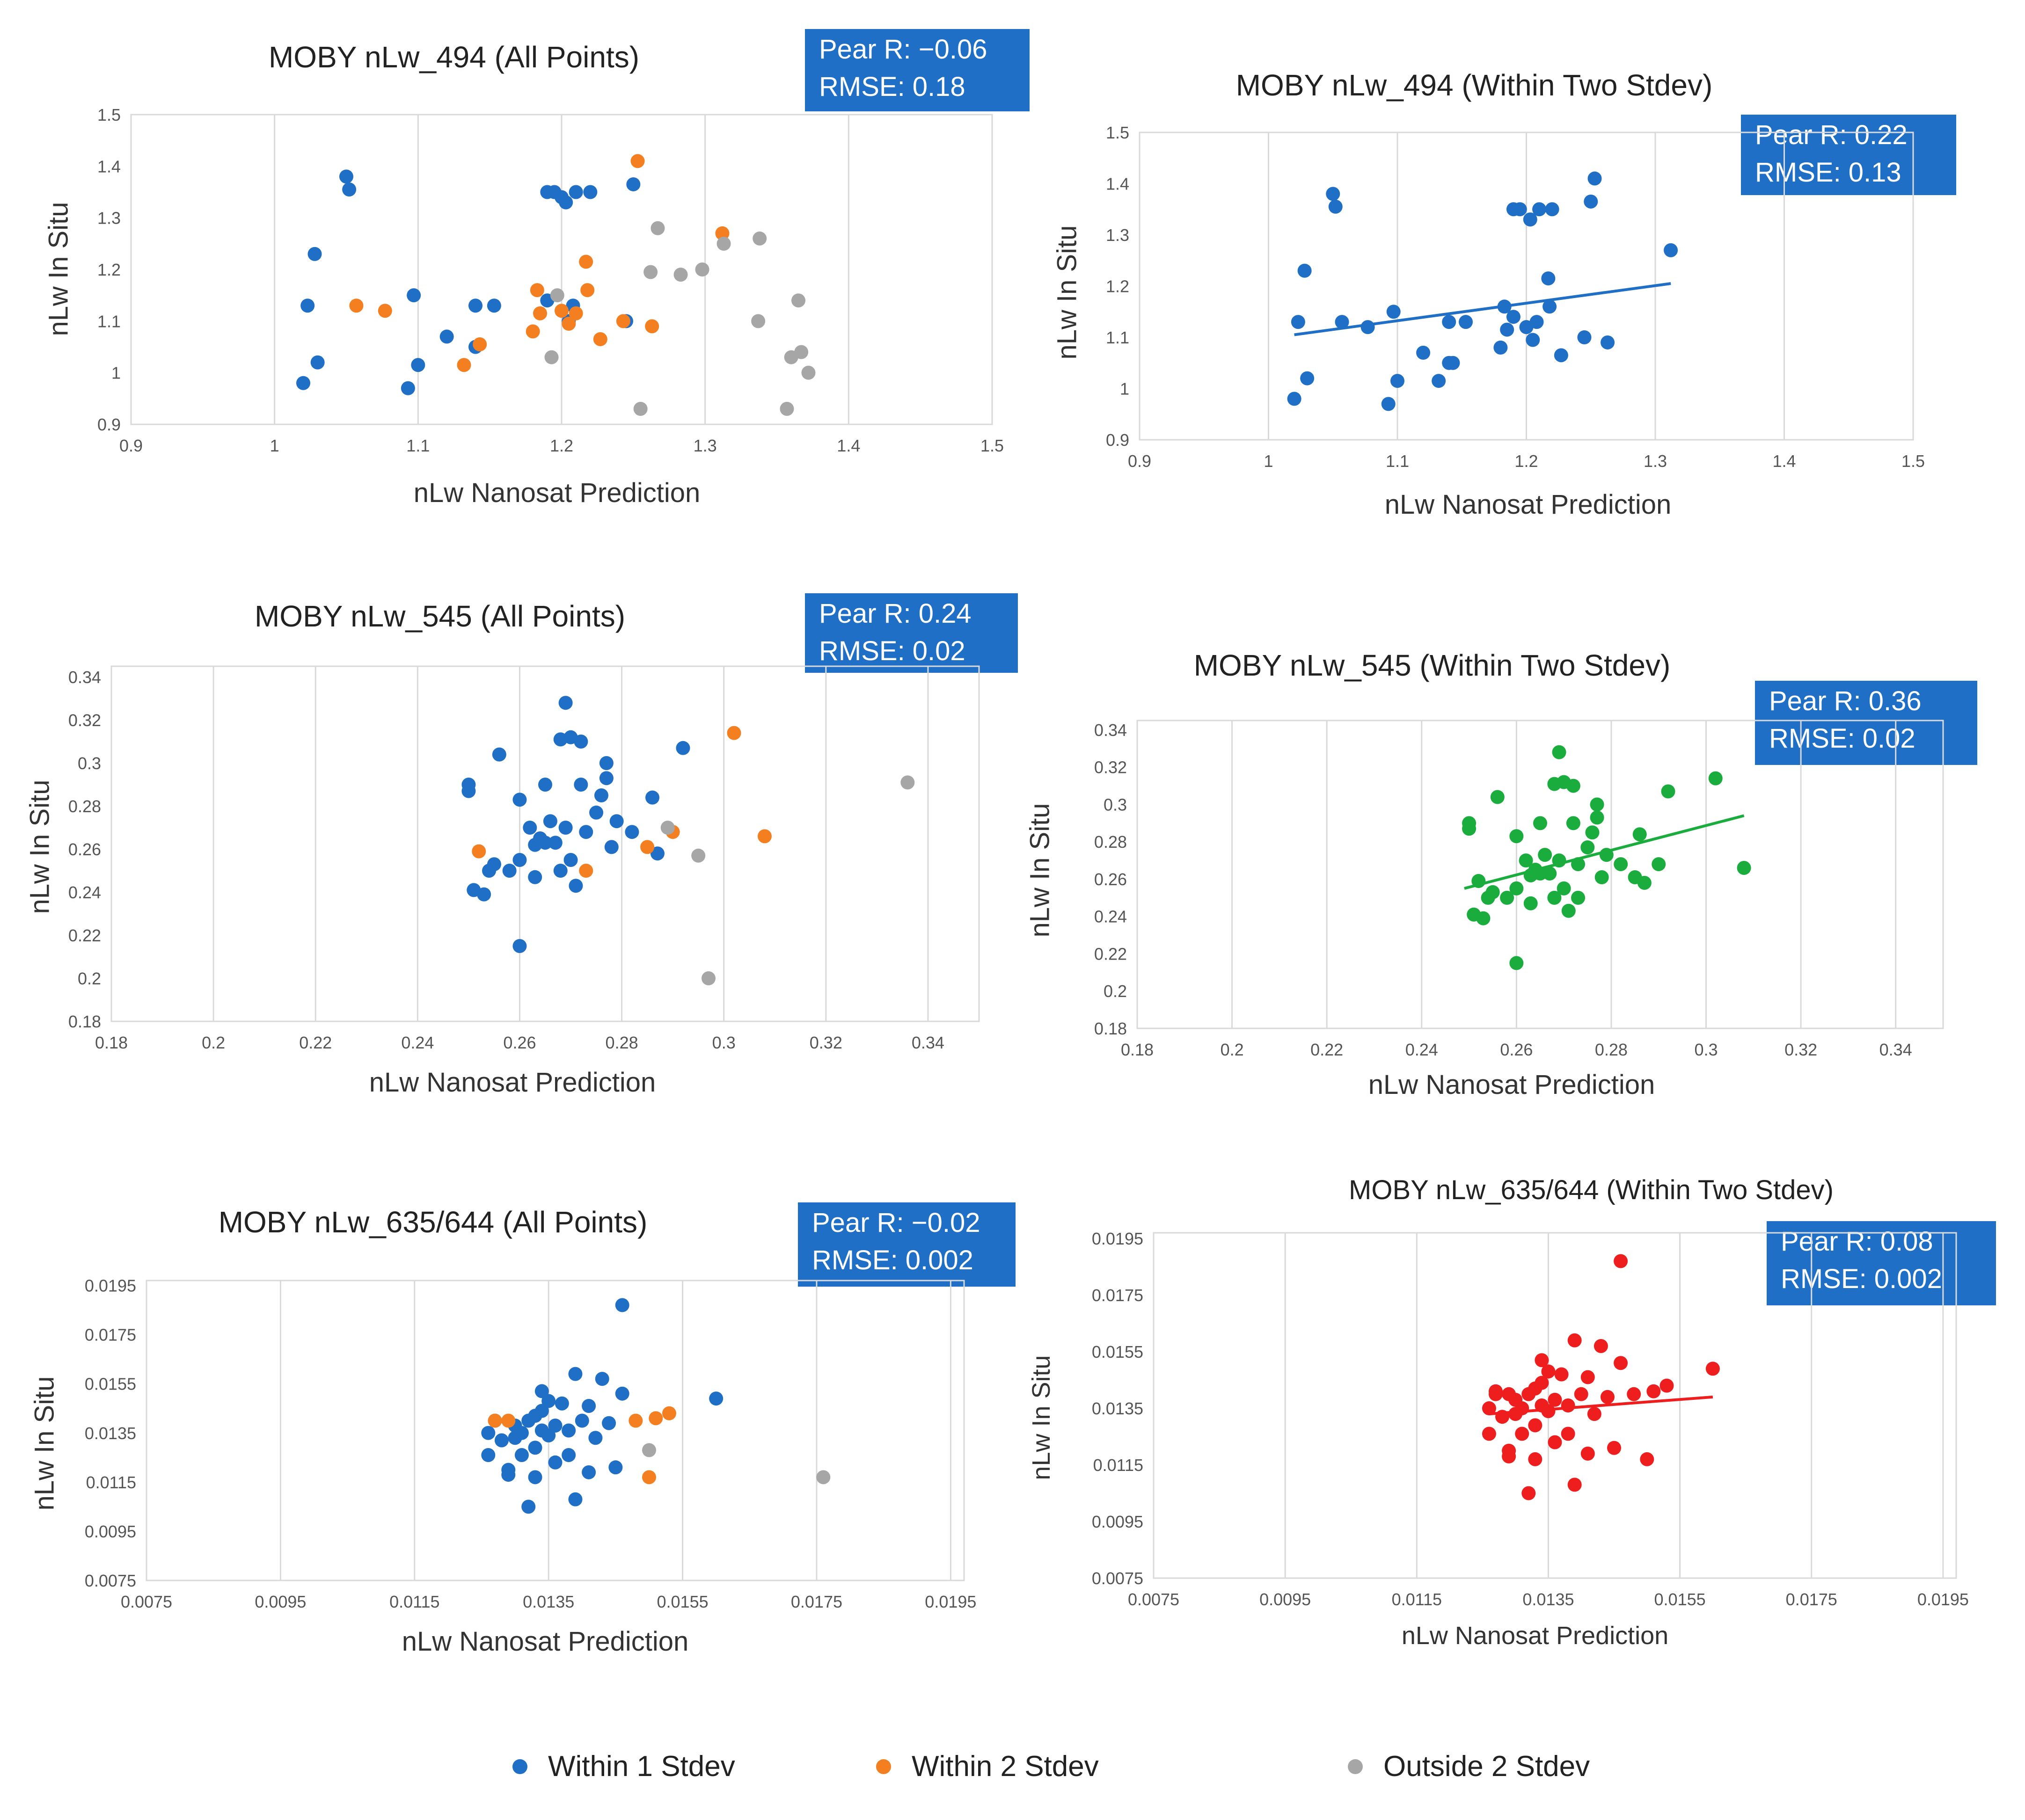  I want to click on y-tick-label: 0.0195, so click(110, 1286).